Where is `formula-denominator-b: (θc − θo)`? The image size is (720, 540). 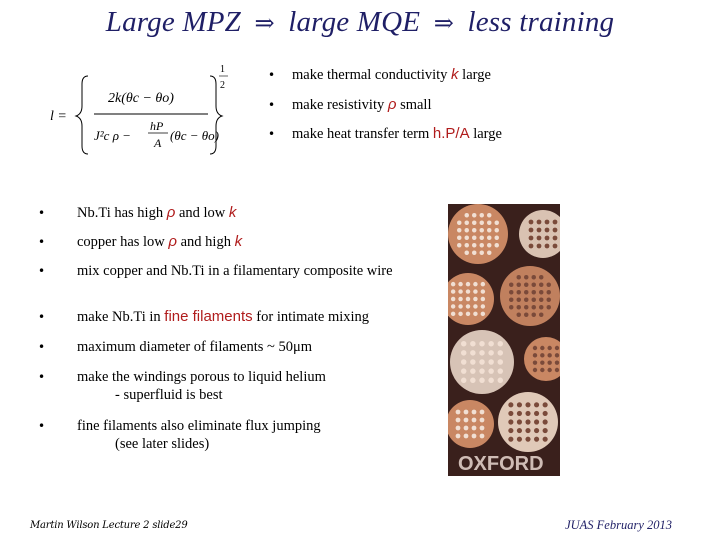
formula-denominator-b: (θc − θo) is located at coordinates (194, 135).